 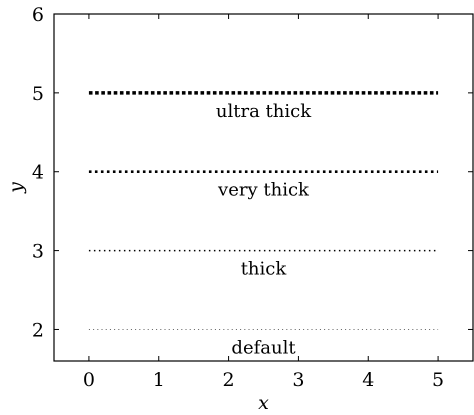 I want to click on x-tick-label: 0, so click(x=89, y=380).